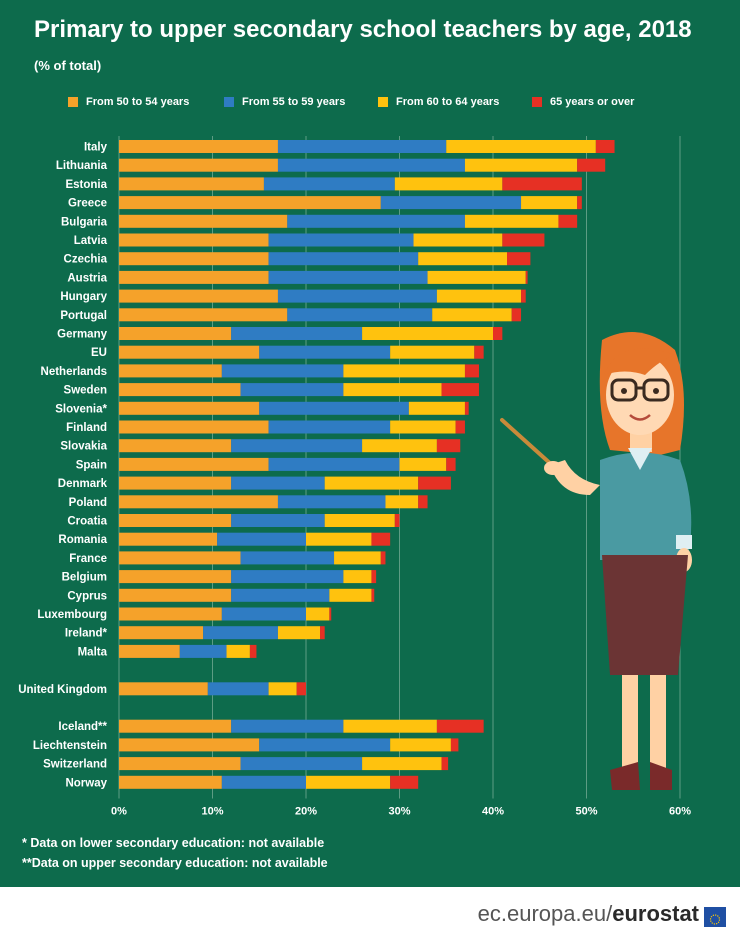 The image size is (740, 937). Describe the element at coordinates (323, 184) in the screenshot. I see `bar-row: Estonia` at that location.